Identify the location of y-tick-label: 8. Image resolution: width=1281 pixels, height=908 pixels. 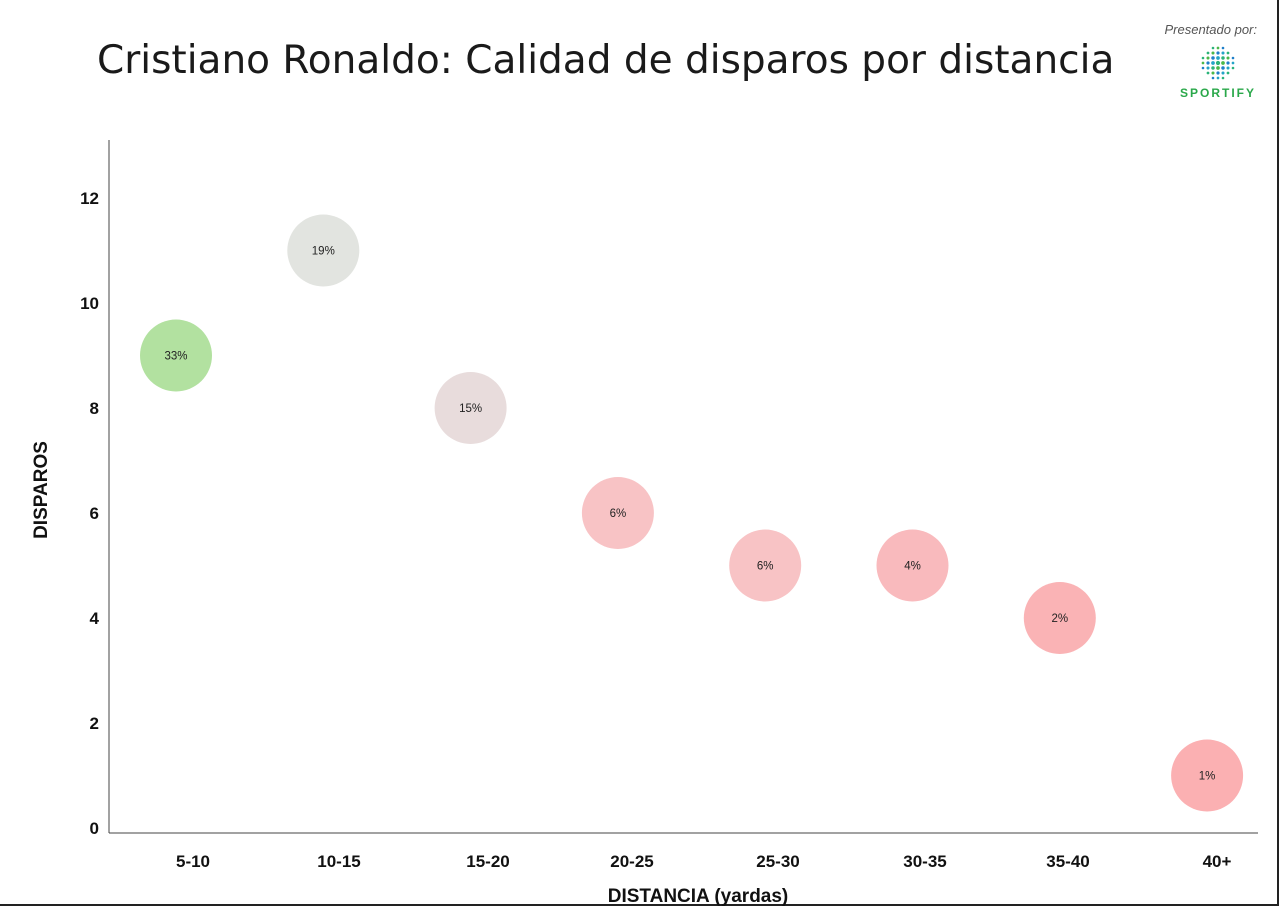
(94, 408).